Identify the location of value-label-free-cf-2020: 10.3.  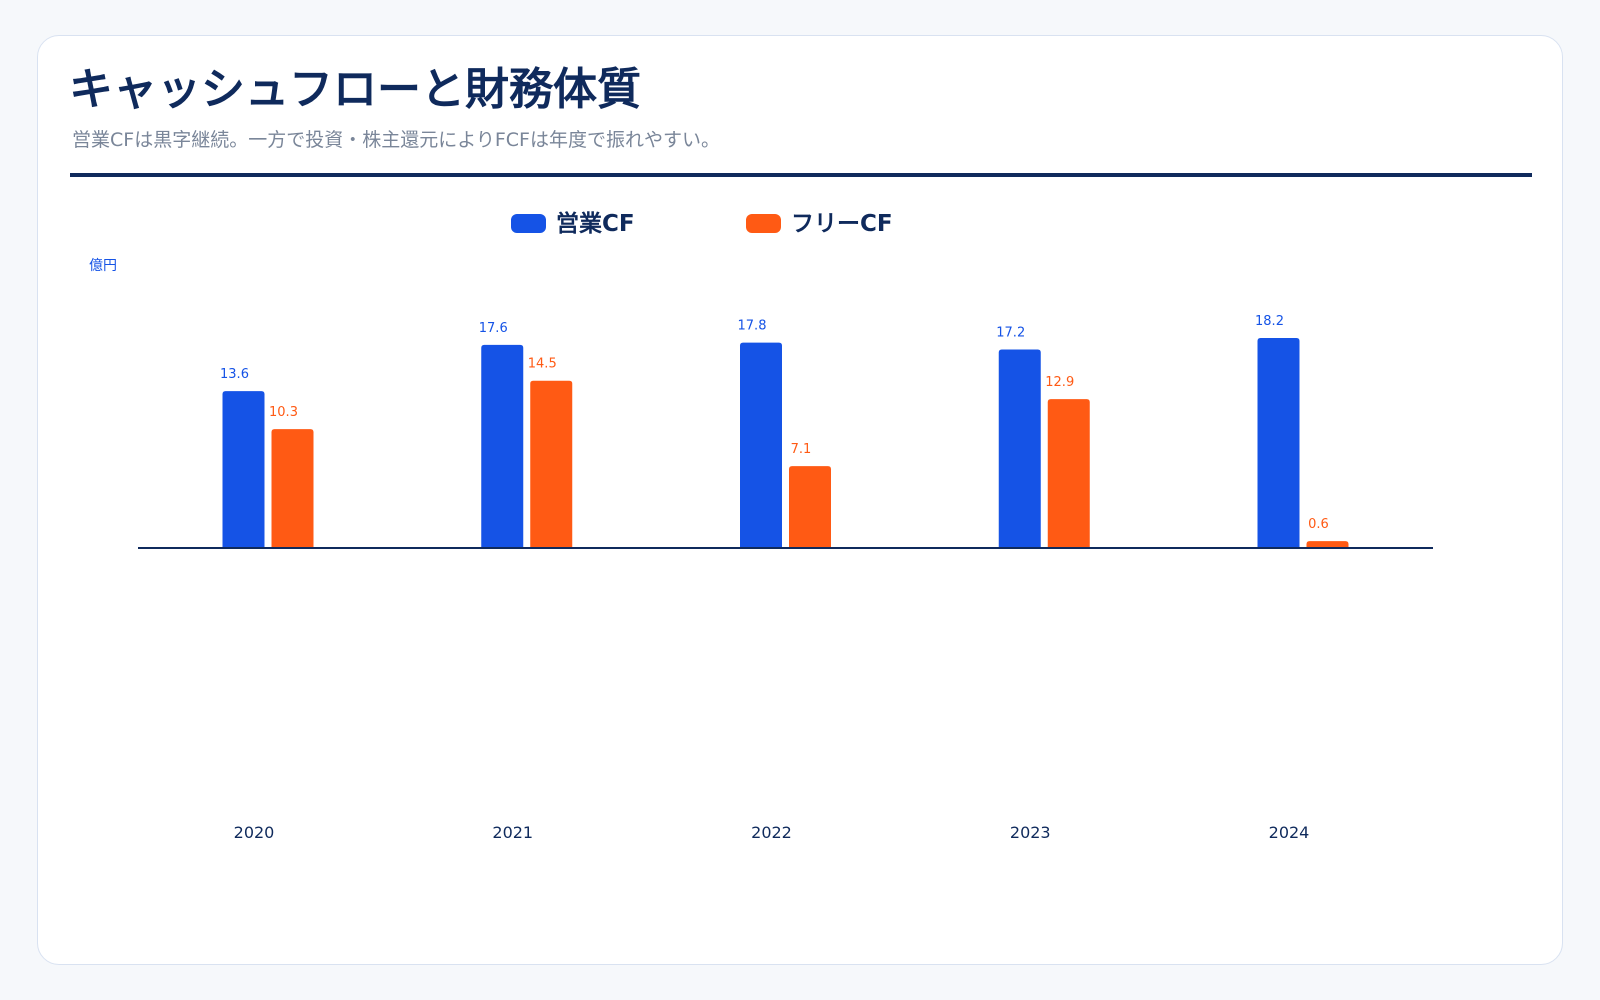
(283, 412).